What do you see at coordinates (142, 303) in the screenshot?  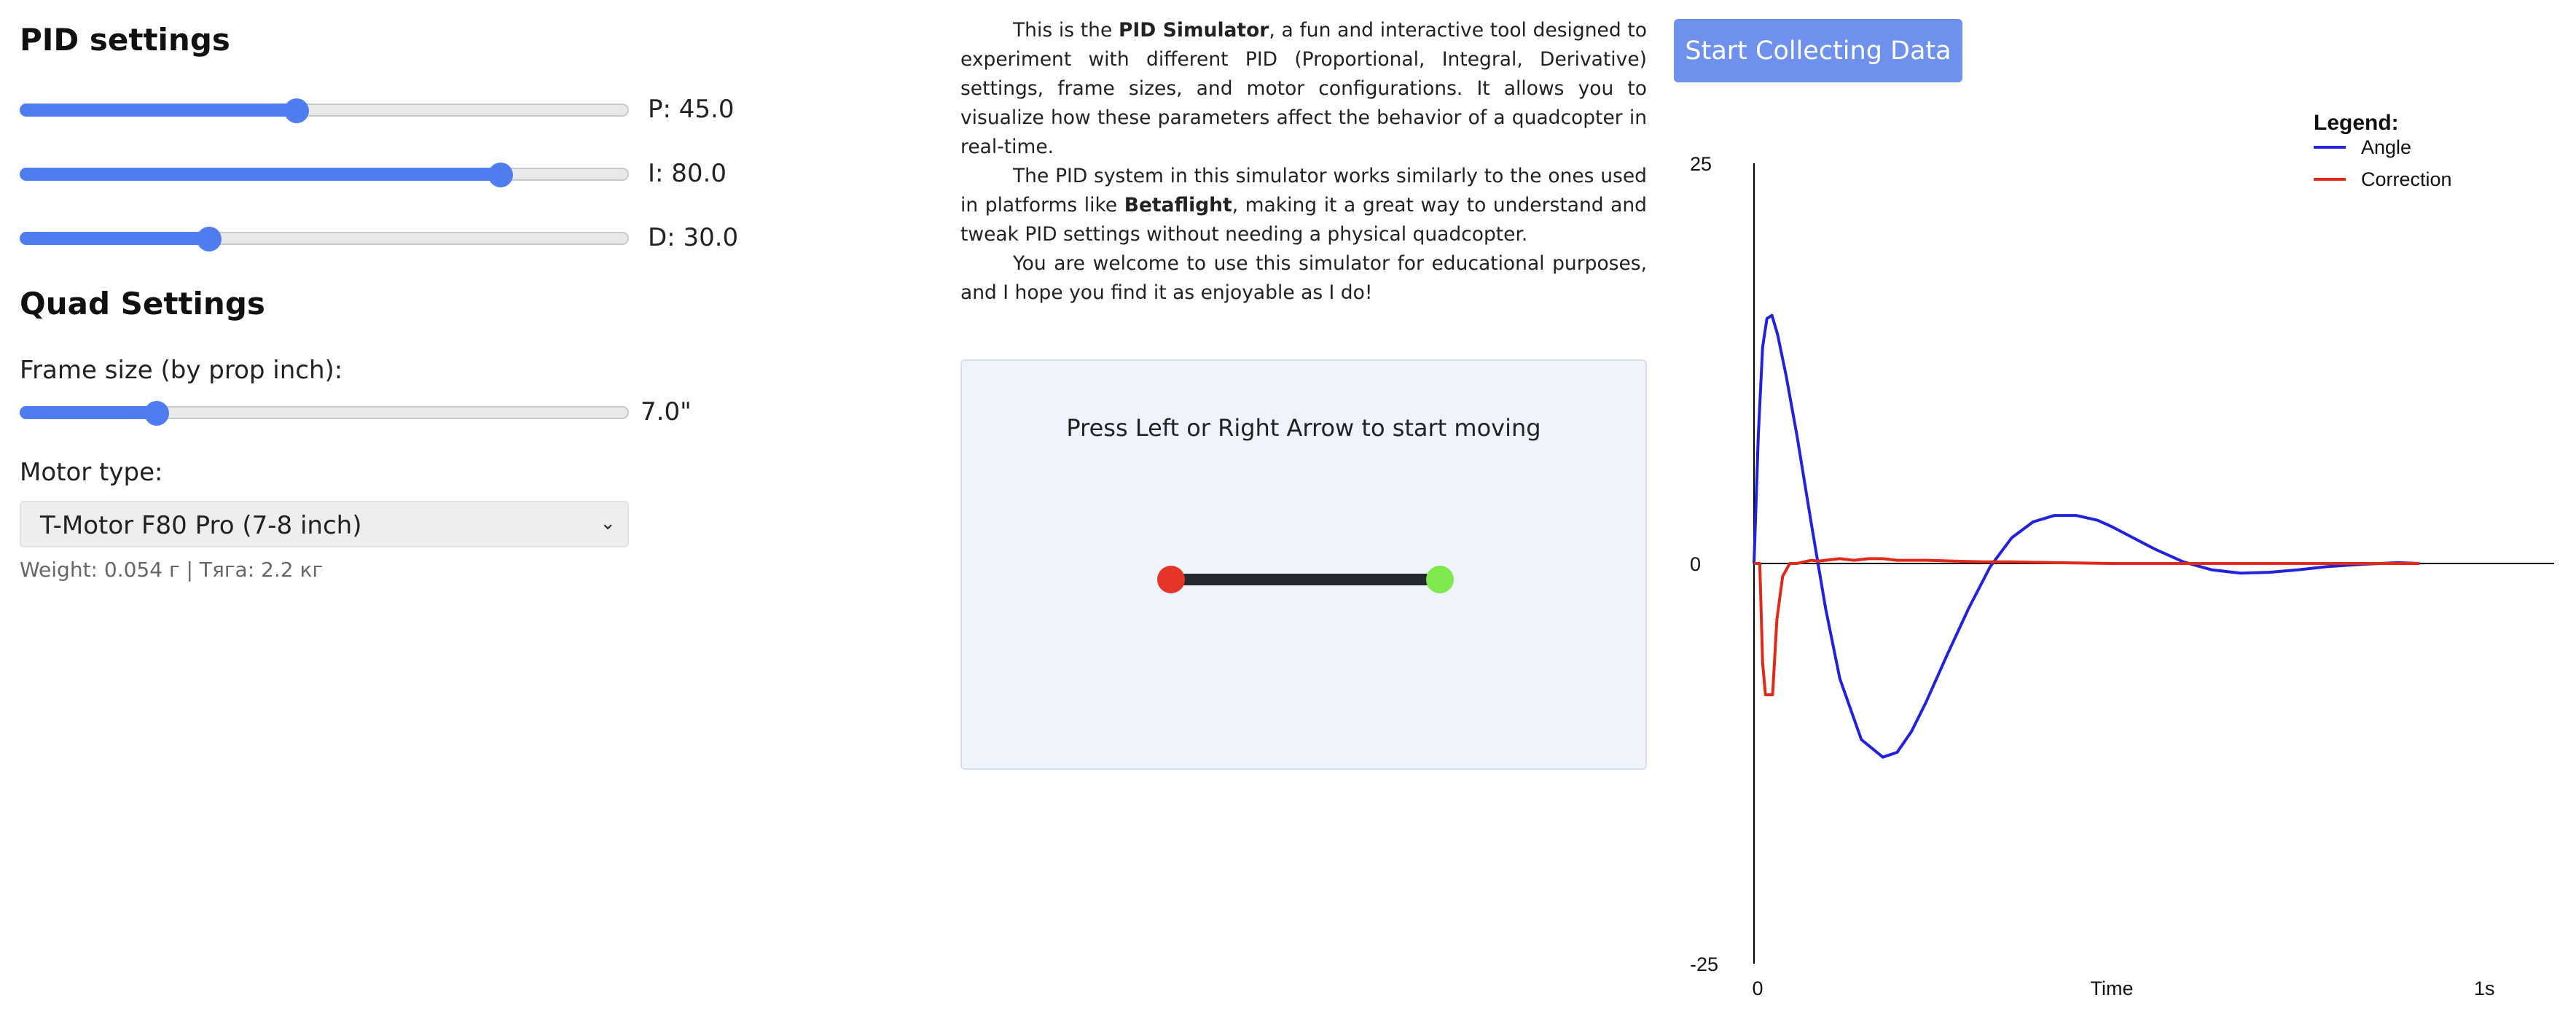 I see `quad-settings-heading: Quad Settings` at bounding box center [142, 303].